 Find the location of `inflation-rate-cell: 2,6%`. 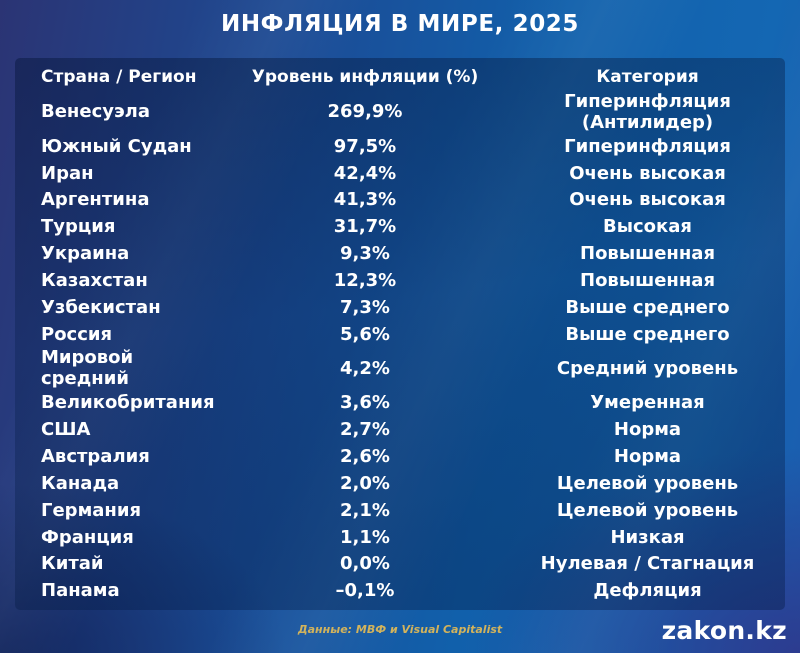

inflation-rate-cell: 2,6% is located at coordinates (365, 457).